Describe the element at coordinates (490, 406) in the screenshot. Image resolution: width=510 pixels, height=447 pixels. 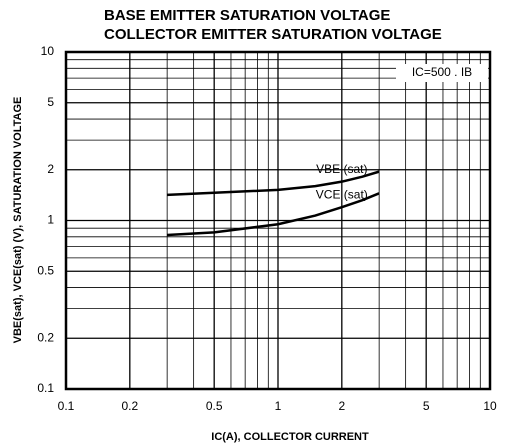
I see `x-tick-label: 10` at that location.